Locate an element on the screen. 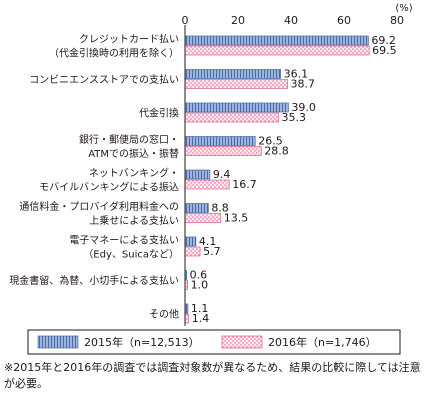  value-label: 5.7 is located at coordinates (212, 251).